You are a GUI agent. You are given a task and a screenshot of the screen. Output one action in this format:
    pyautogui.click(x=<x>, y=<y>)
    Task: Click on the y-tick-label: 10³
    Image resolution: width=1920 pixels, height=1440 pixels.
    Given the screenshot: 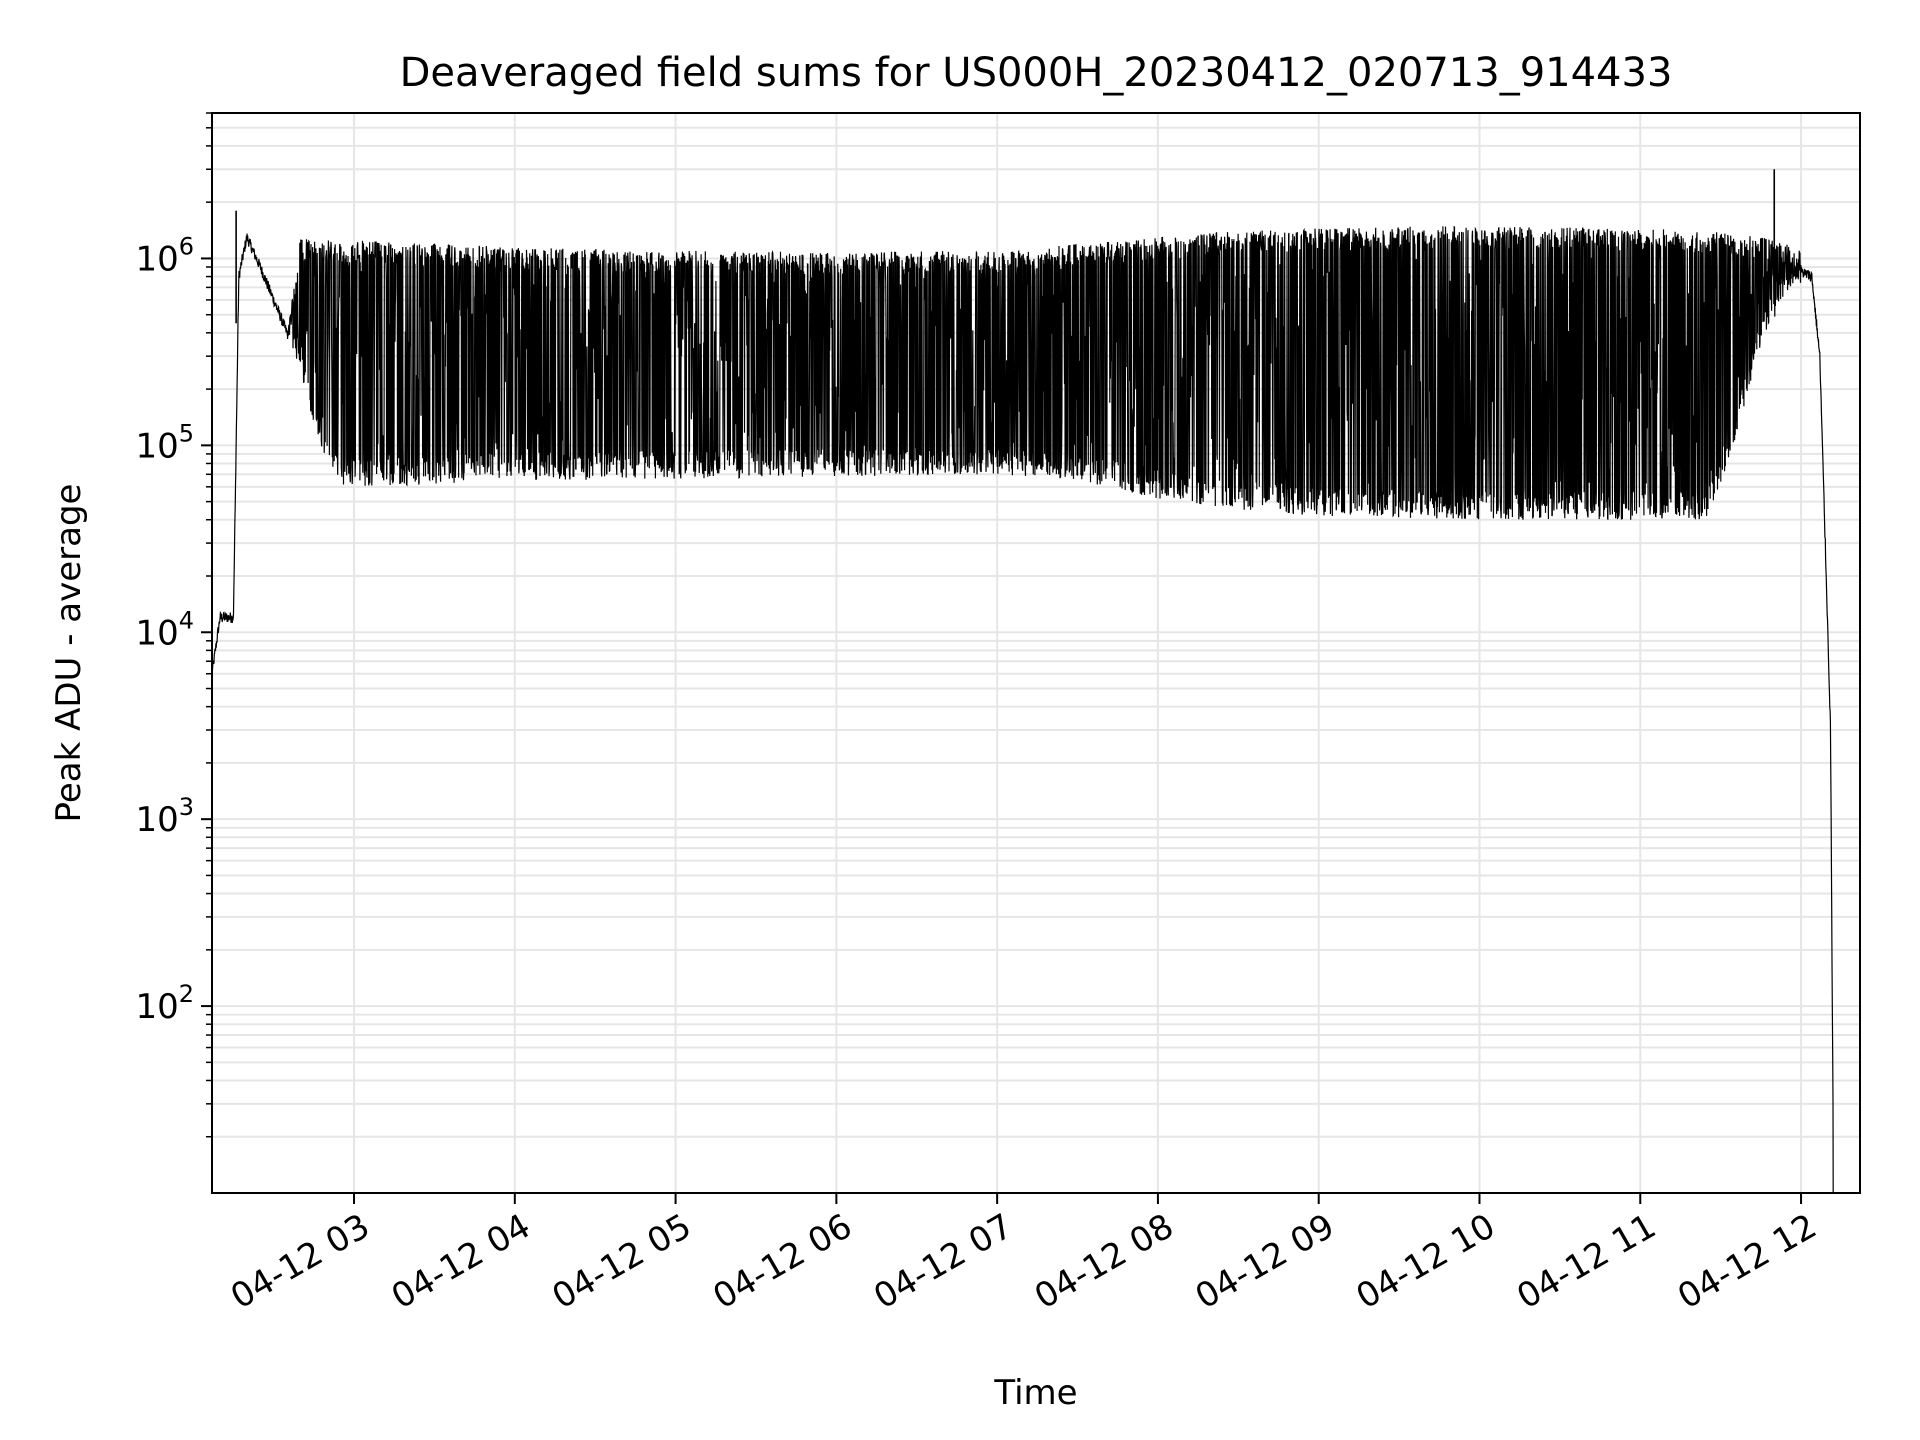 What is the action you would take?
    pyautogui.click(x=164, y=816)
    